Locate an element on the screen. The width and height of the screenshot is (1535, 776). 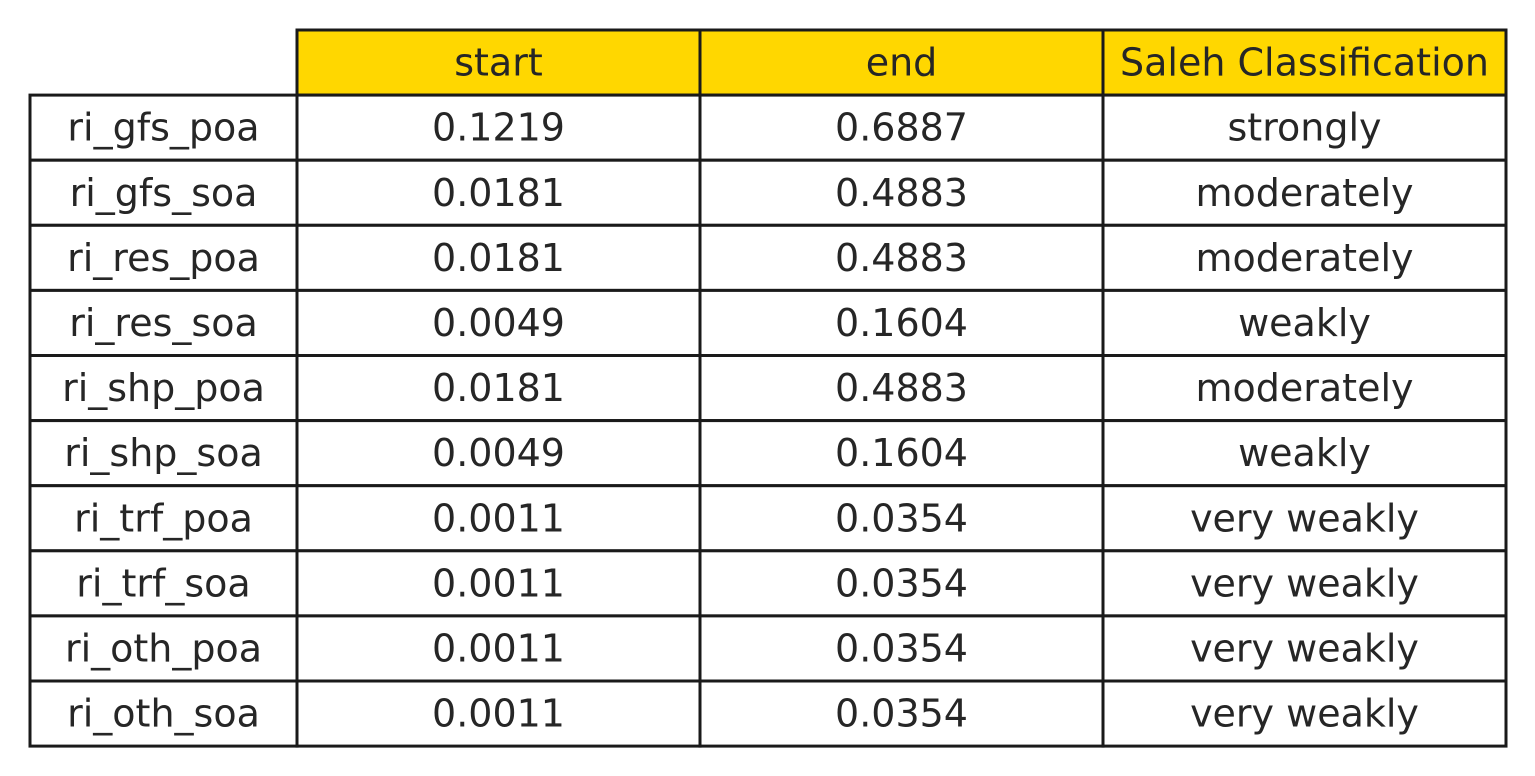
column-header: Saleh Classification is located at coordinates (1304, 63).